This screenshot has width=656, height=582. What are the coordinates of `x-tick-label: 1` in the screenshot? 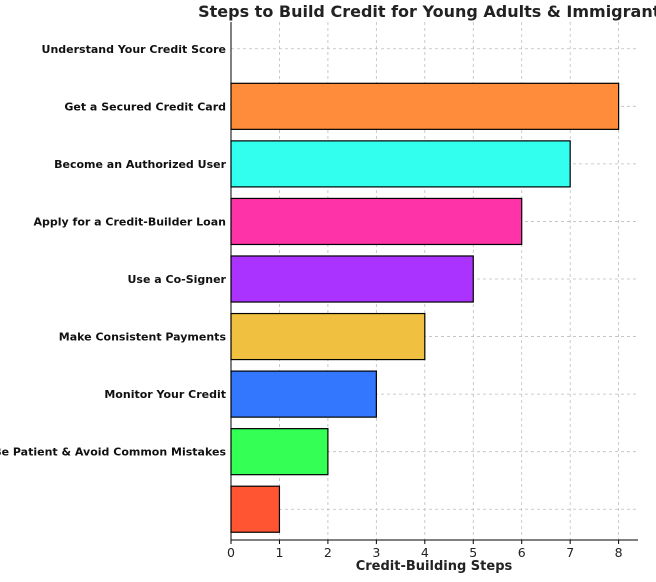 It's located at (279, 552).